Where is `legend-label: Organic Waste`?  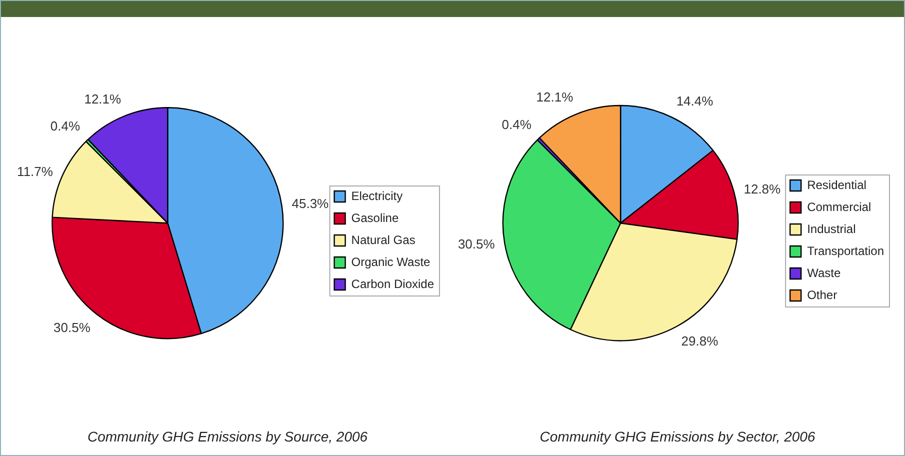
legend-label: Organic Waste is located at coordinates (391, 261).